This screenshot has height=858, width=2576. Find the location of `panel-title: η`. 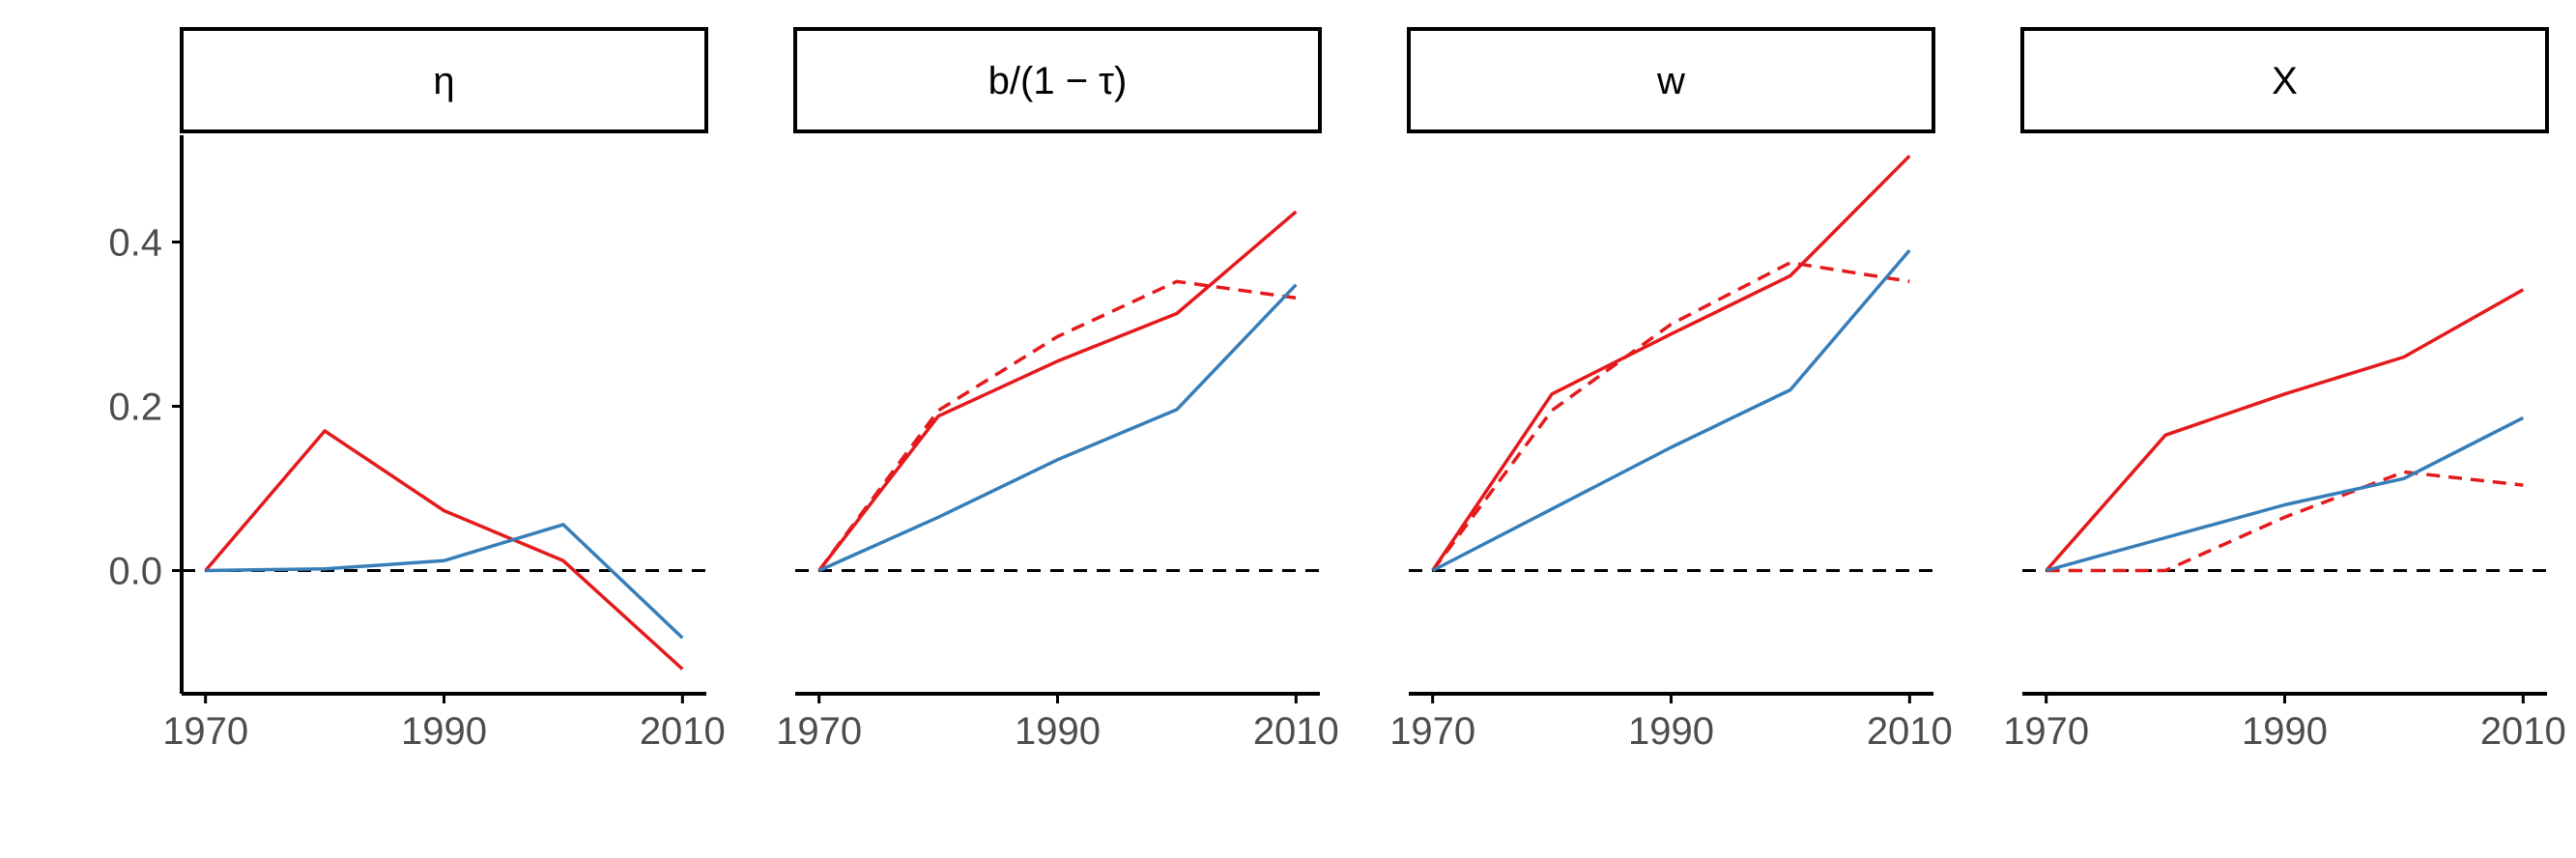

panel-title: η is located at coordinates (444, 81).